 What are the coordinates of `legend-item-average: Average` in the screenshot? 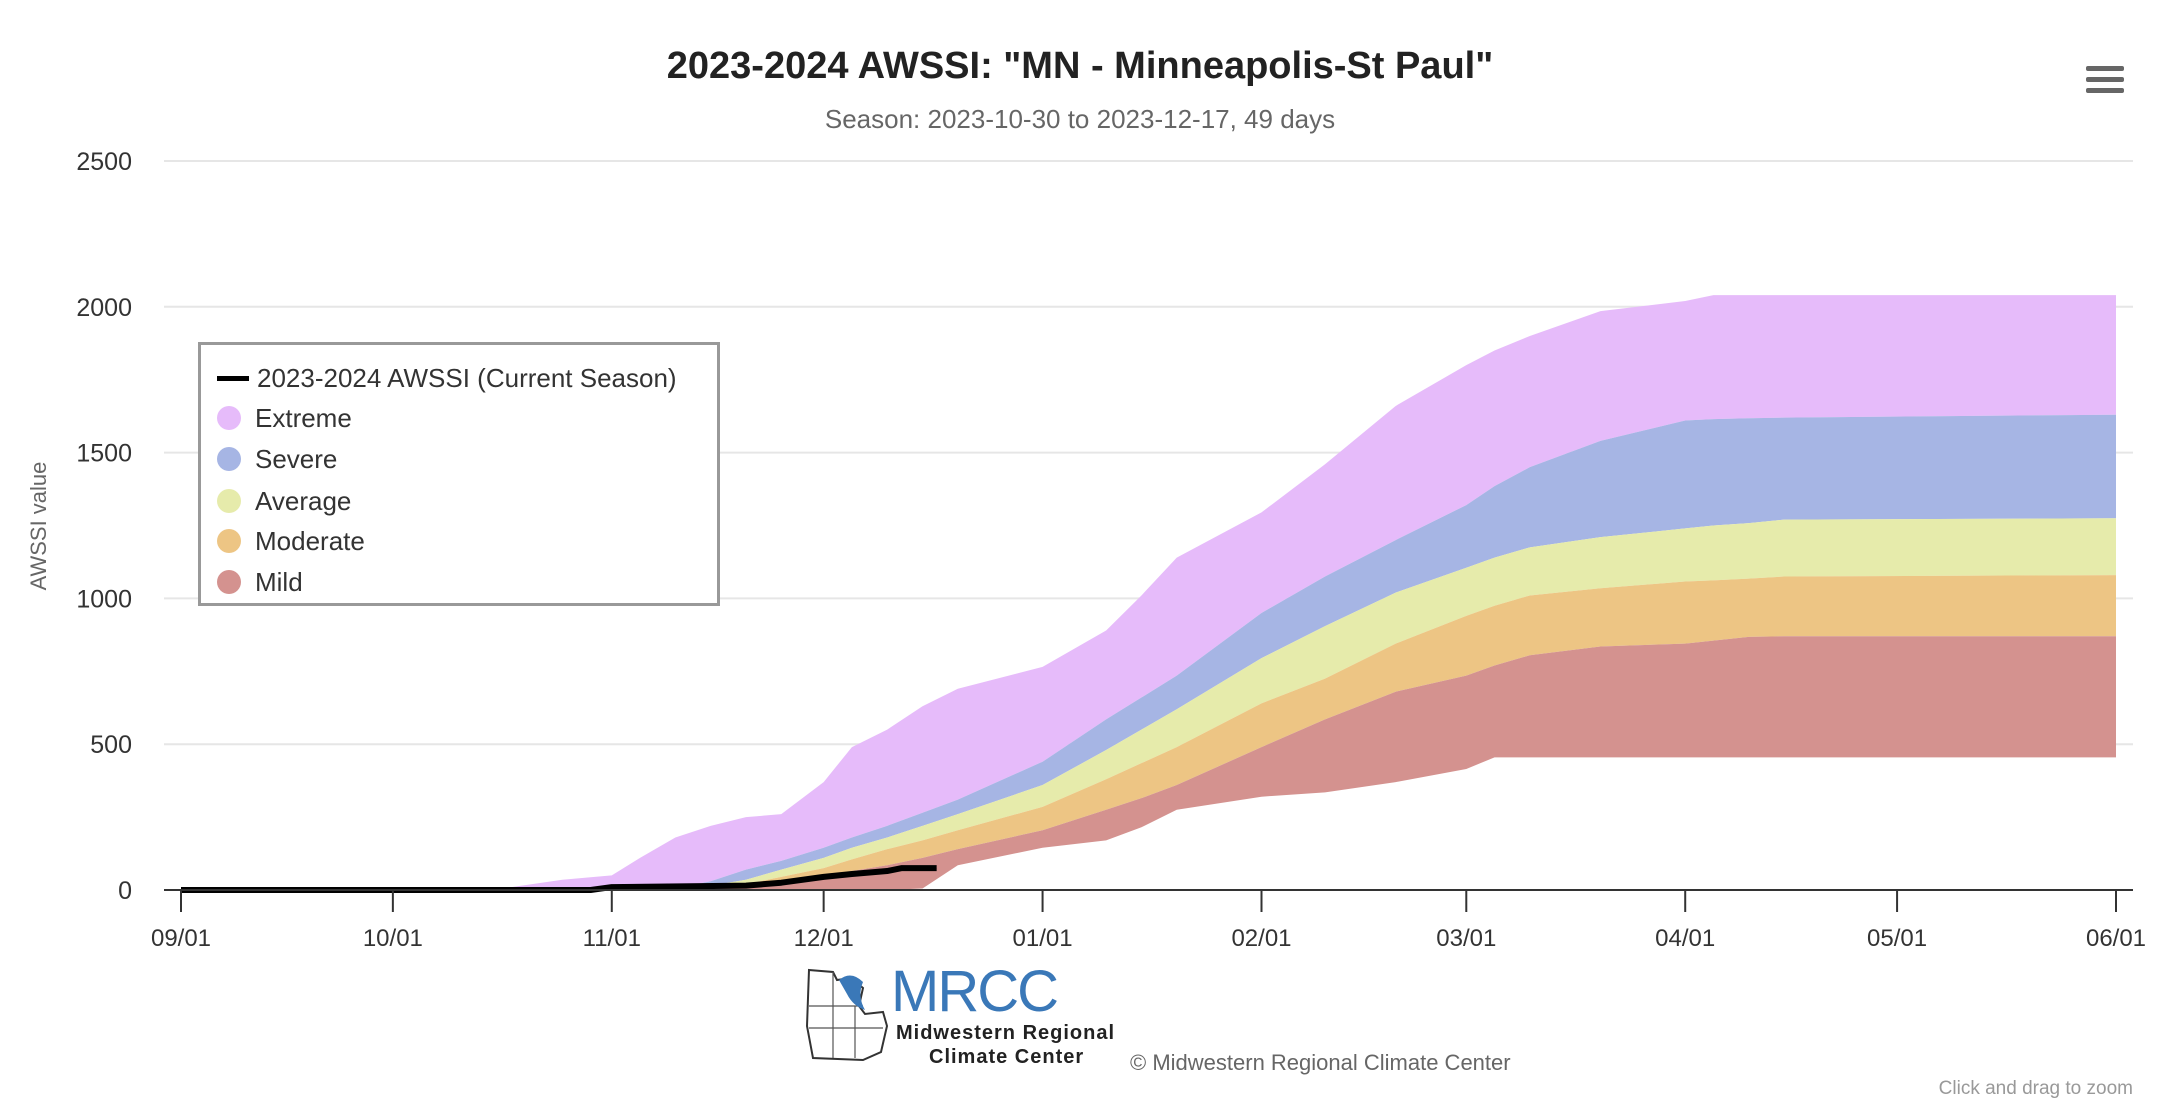 It's located at (284, 501).